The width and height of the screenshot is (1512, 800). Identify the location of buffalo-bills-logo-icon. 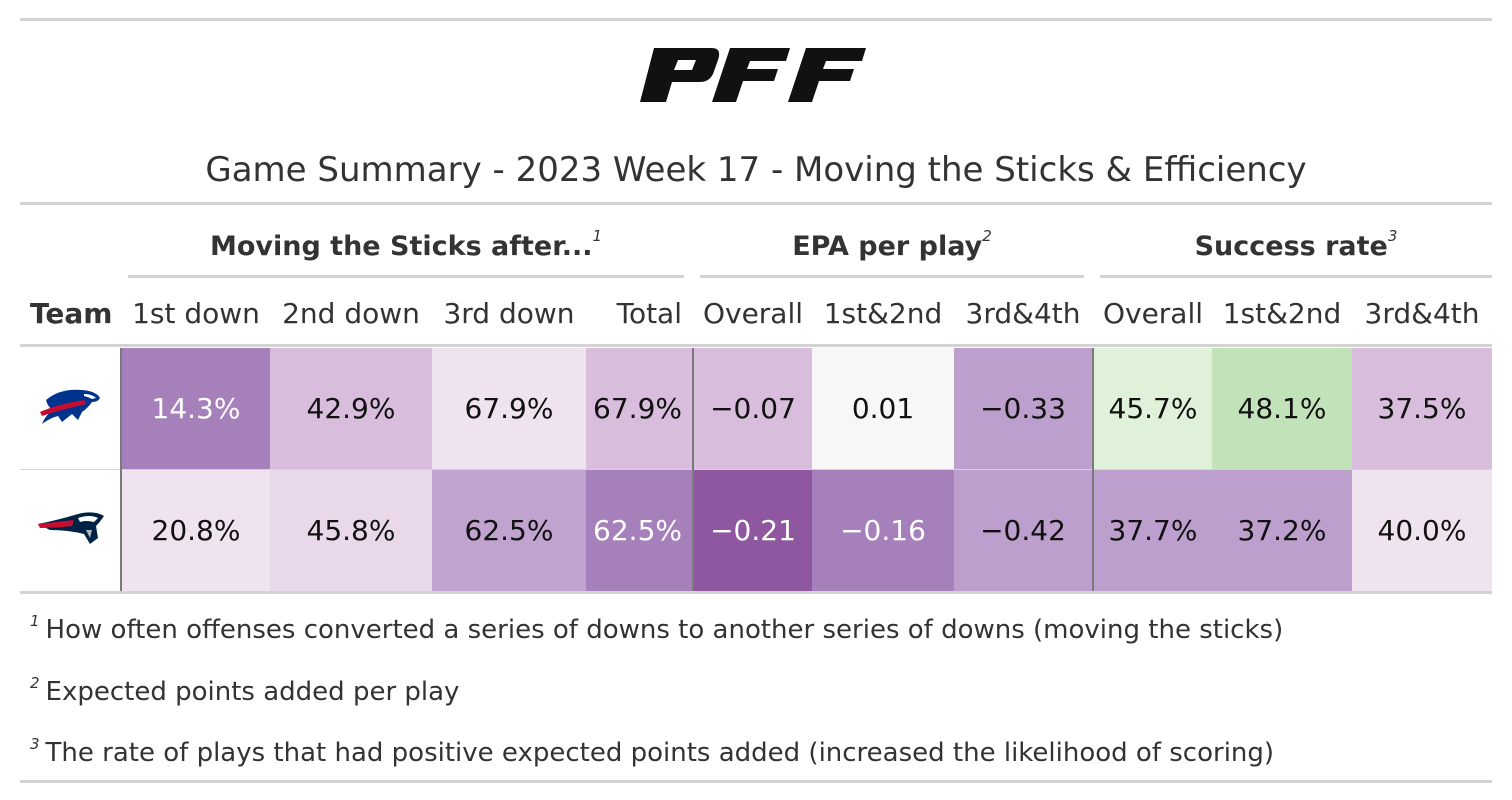
(70, 406).